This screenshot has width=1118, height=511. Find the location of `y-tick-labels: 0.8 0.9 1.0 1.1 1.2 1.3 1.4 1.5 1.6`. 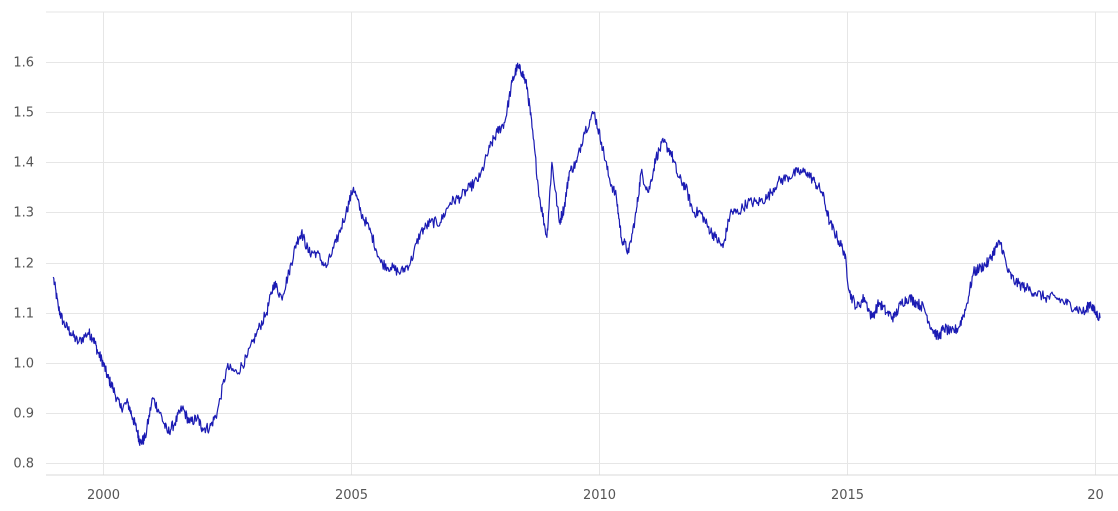

y-tick-labels: 0.8 0.9 1.0 1.1 1.2 1.3 1.4 1.5 1.6 is located at coordinates (23, 264).